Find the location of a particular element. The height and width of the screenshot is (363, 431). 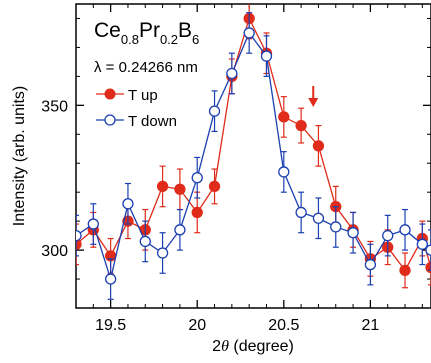

x-axis-label-theta: θ is located at coordinates (225, 346).